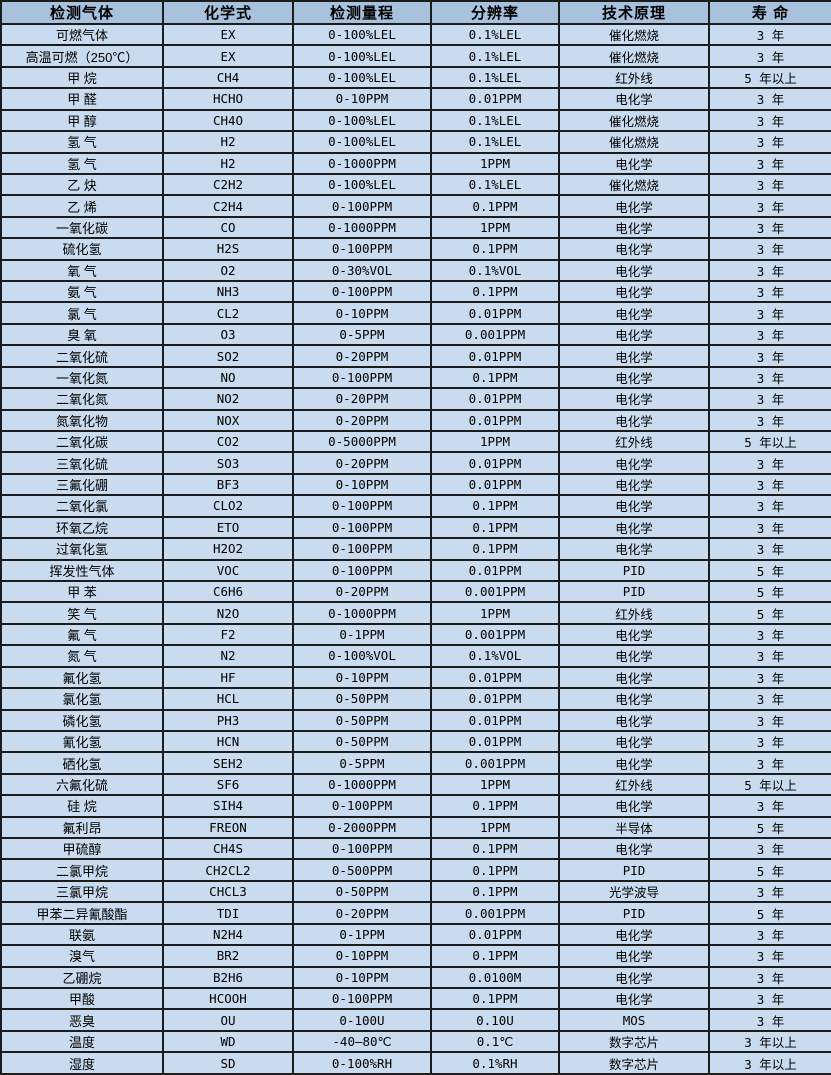 This screenshot has height=1075, width=831. I want to click on table-row: 环氧乙烷 ETO 0-100PPM 0.1PPM 电化学 3 年, so click(415, 527).